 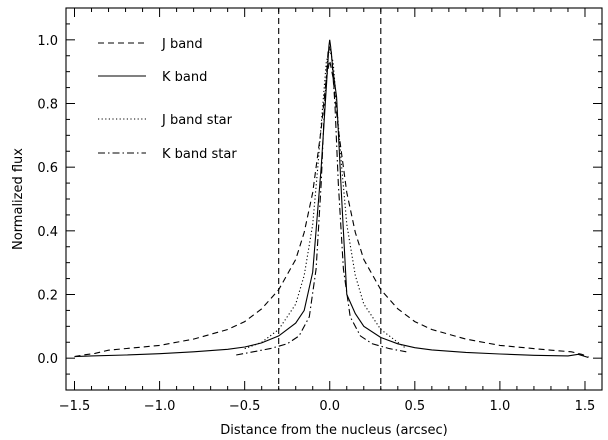 What do you see at coordinates (75, 406) in the screenshot?
I see `x-tick-label: −1.5` at bounding box center [75, 406].